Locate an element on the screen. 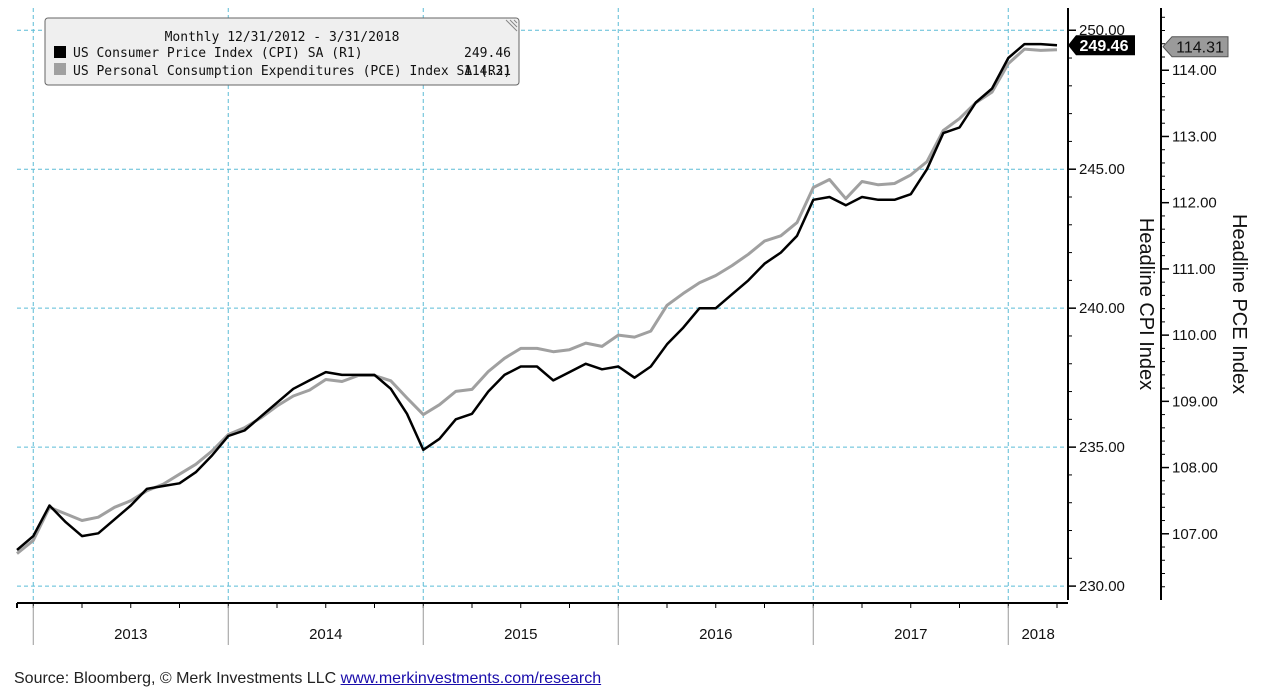 The image size is (1271, 697). year-label-2018: 2018 is located at coordinates (1037, 634).